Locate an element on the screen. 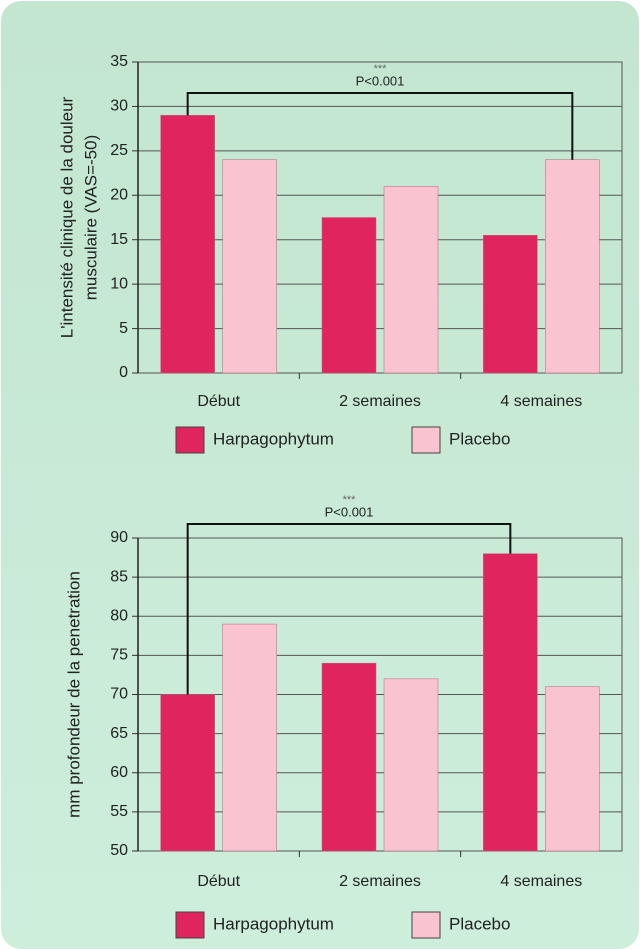  y-tick-label: 5 is located at coordinates (123, 328).